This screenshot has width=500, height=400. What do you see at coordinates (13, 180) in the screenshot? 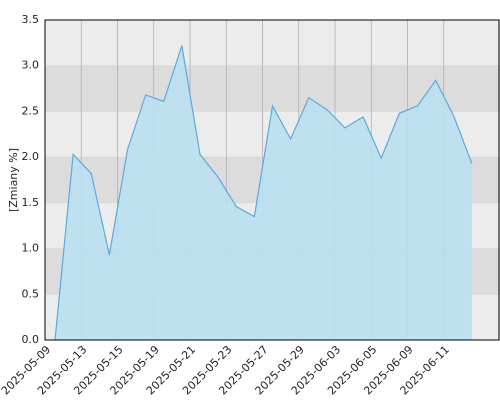
I see `y-axis-label: [Zmiany %]` at bounding box center [13, 180].